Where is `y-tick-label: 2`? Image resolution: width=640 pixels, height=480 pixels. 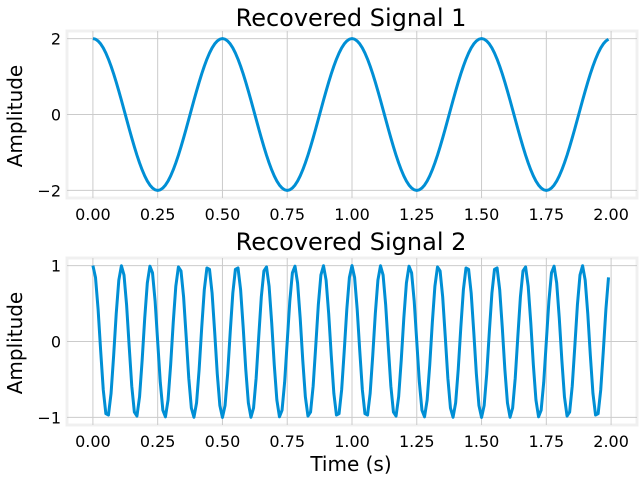 y-tick-label: 2 is located at coordinates (56, 39).